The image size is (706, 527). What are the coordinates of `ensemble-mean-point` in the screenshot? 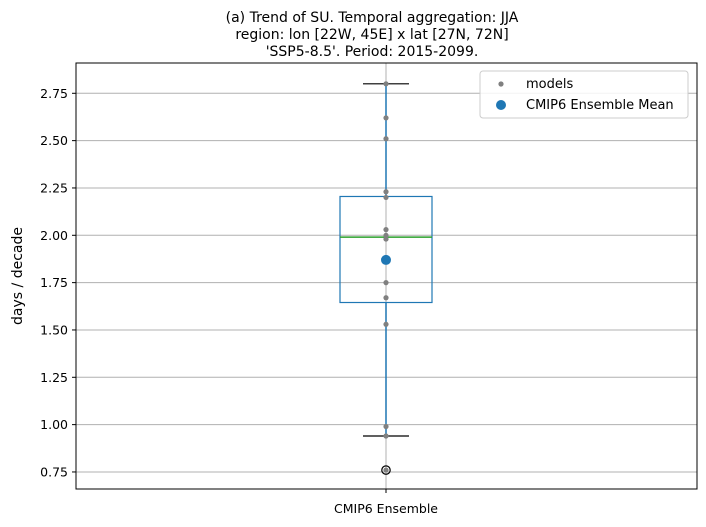 It's located at (386, 259).